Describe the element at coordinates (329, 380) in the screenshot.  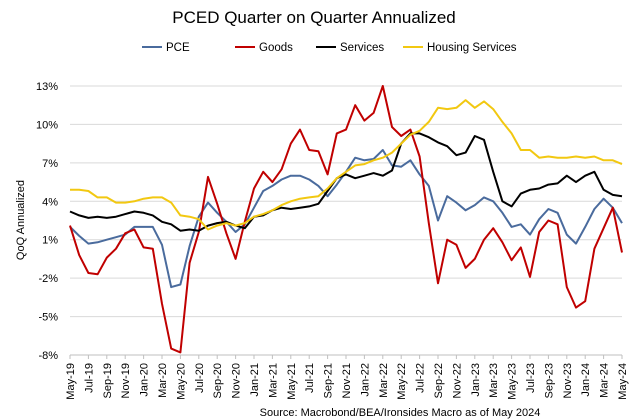
I see `x-tick-label: Sep-21` at that location.